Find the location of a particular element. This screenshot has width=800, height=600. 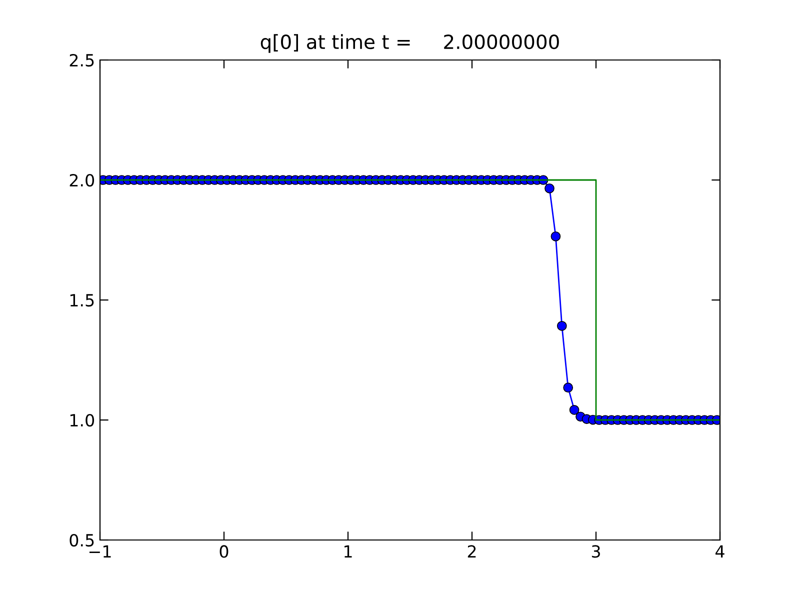

y-tick-label: 1.0 is located at coordinates (82, 420).